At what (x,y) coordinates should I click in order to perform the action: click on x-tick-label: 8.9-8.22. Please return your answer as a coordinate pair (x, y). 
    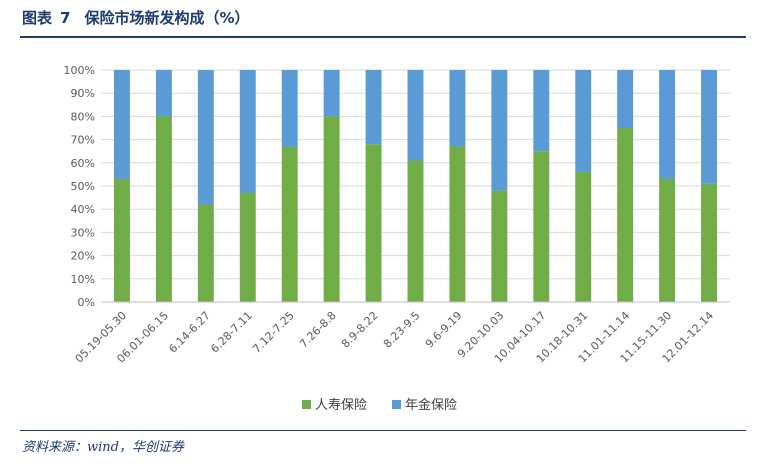
    Looking at the image, I should click on (360, 330).